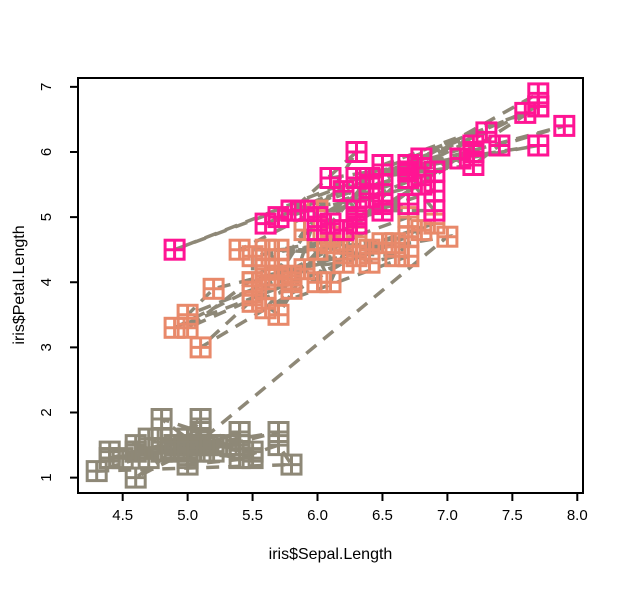 The image size is (623, 592). What do you see at coordinates (46, 477) in the screenshot?
I see `y-axis-tick-label: 1` at bounding box center [46, 477].